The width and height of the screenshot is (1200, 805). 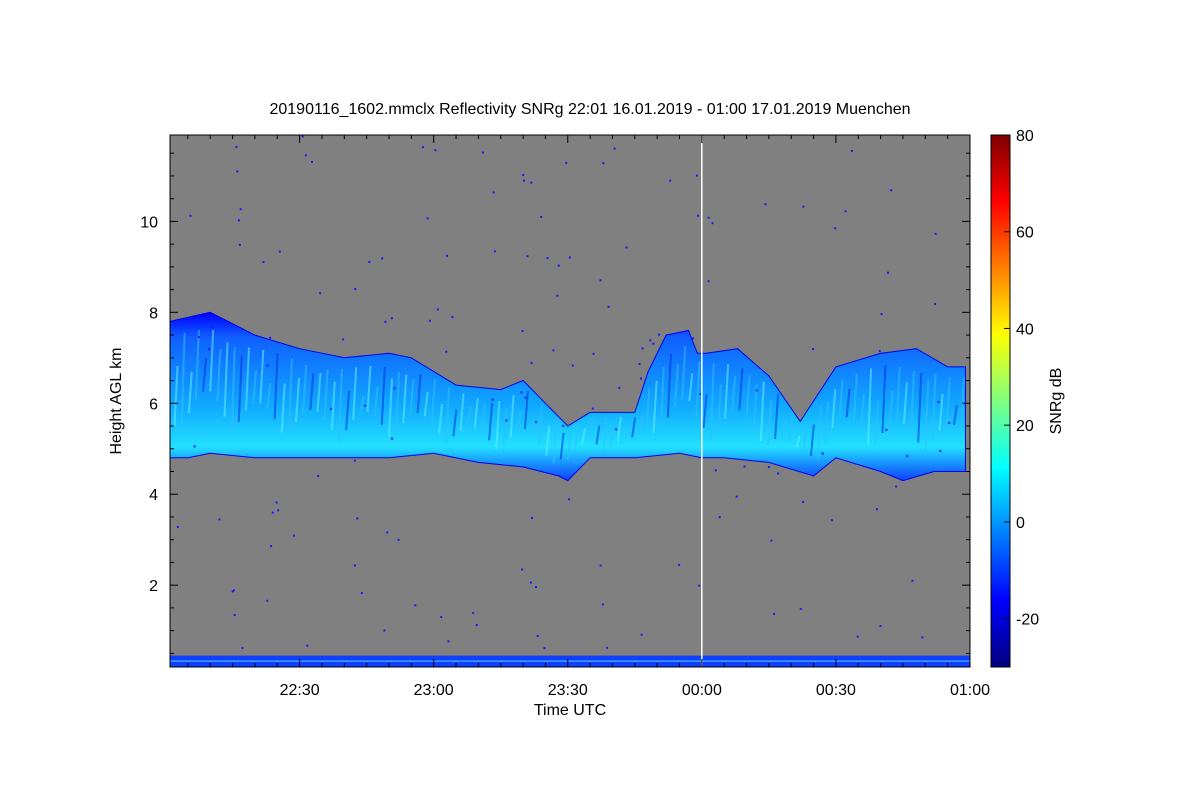 I want to click on cloud-layer, so click(x=568, y=396).